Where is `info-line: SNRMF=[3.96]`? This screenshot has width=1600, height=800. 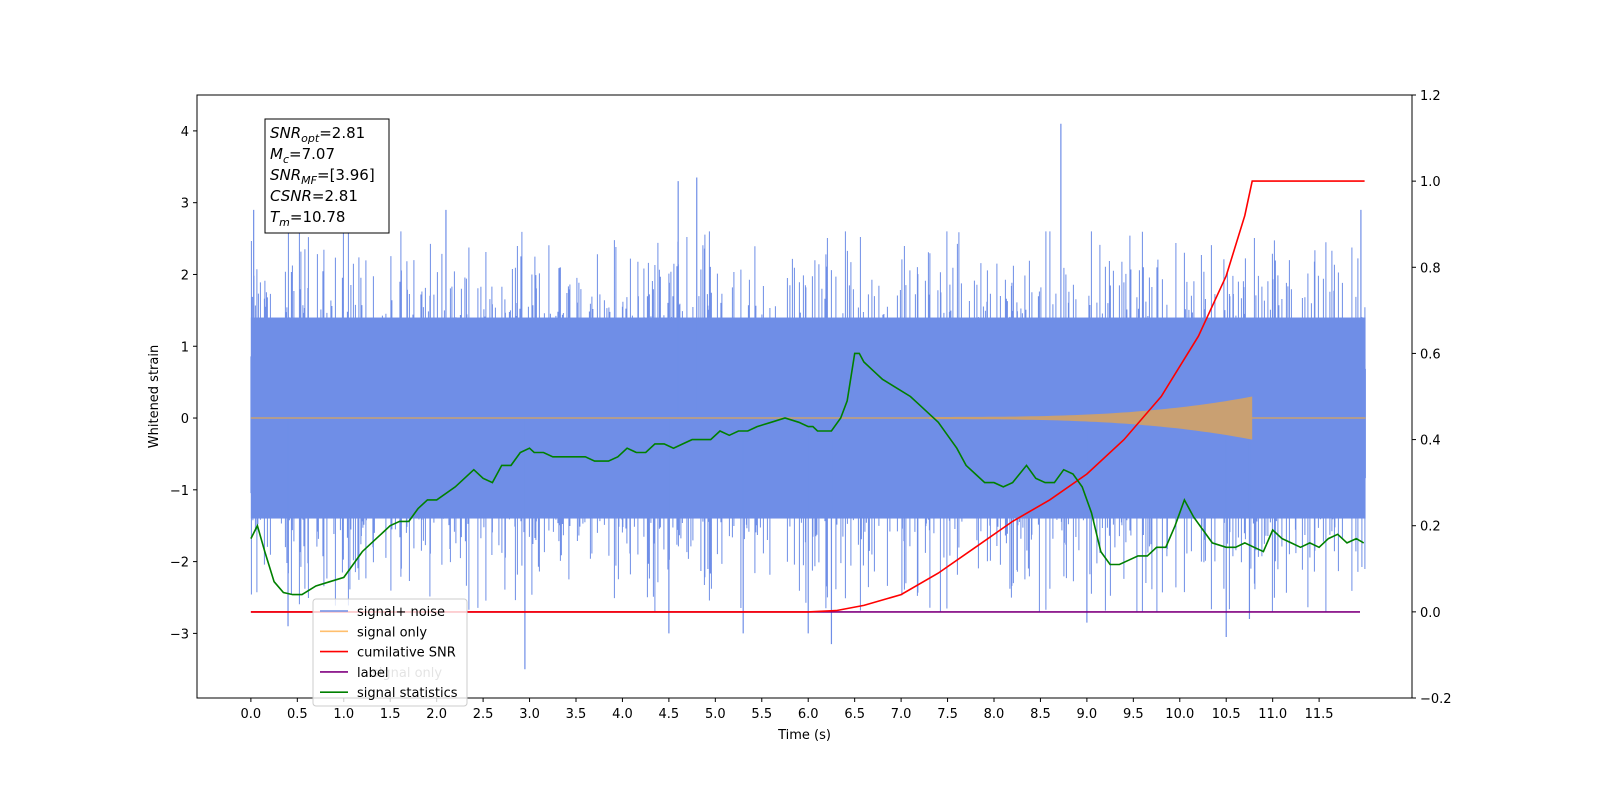
info-line: SNRMF=[3.96] is located at coordinates (322, 176).